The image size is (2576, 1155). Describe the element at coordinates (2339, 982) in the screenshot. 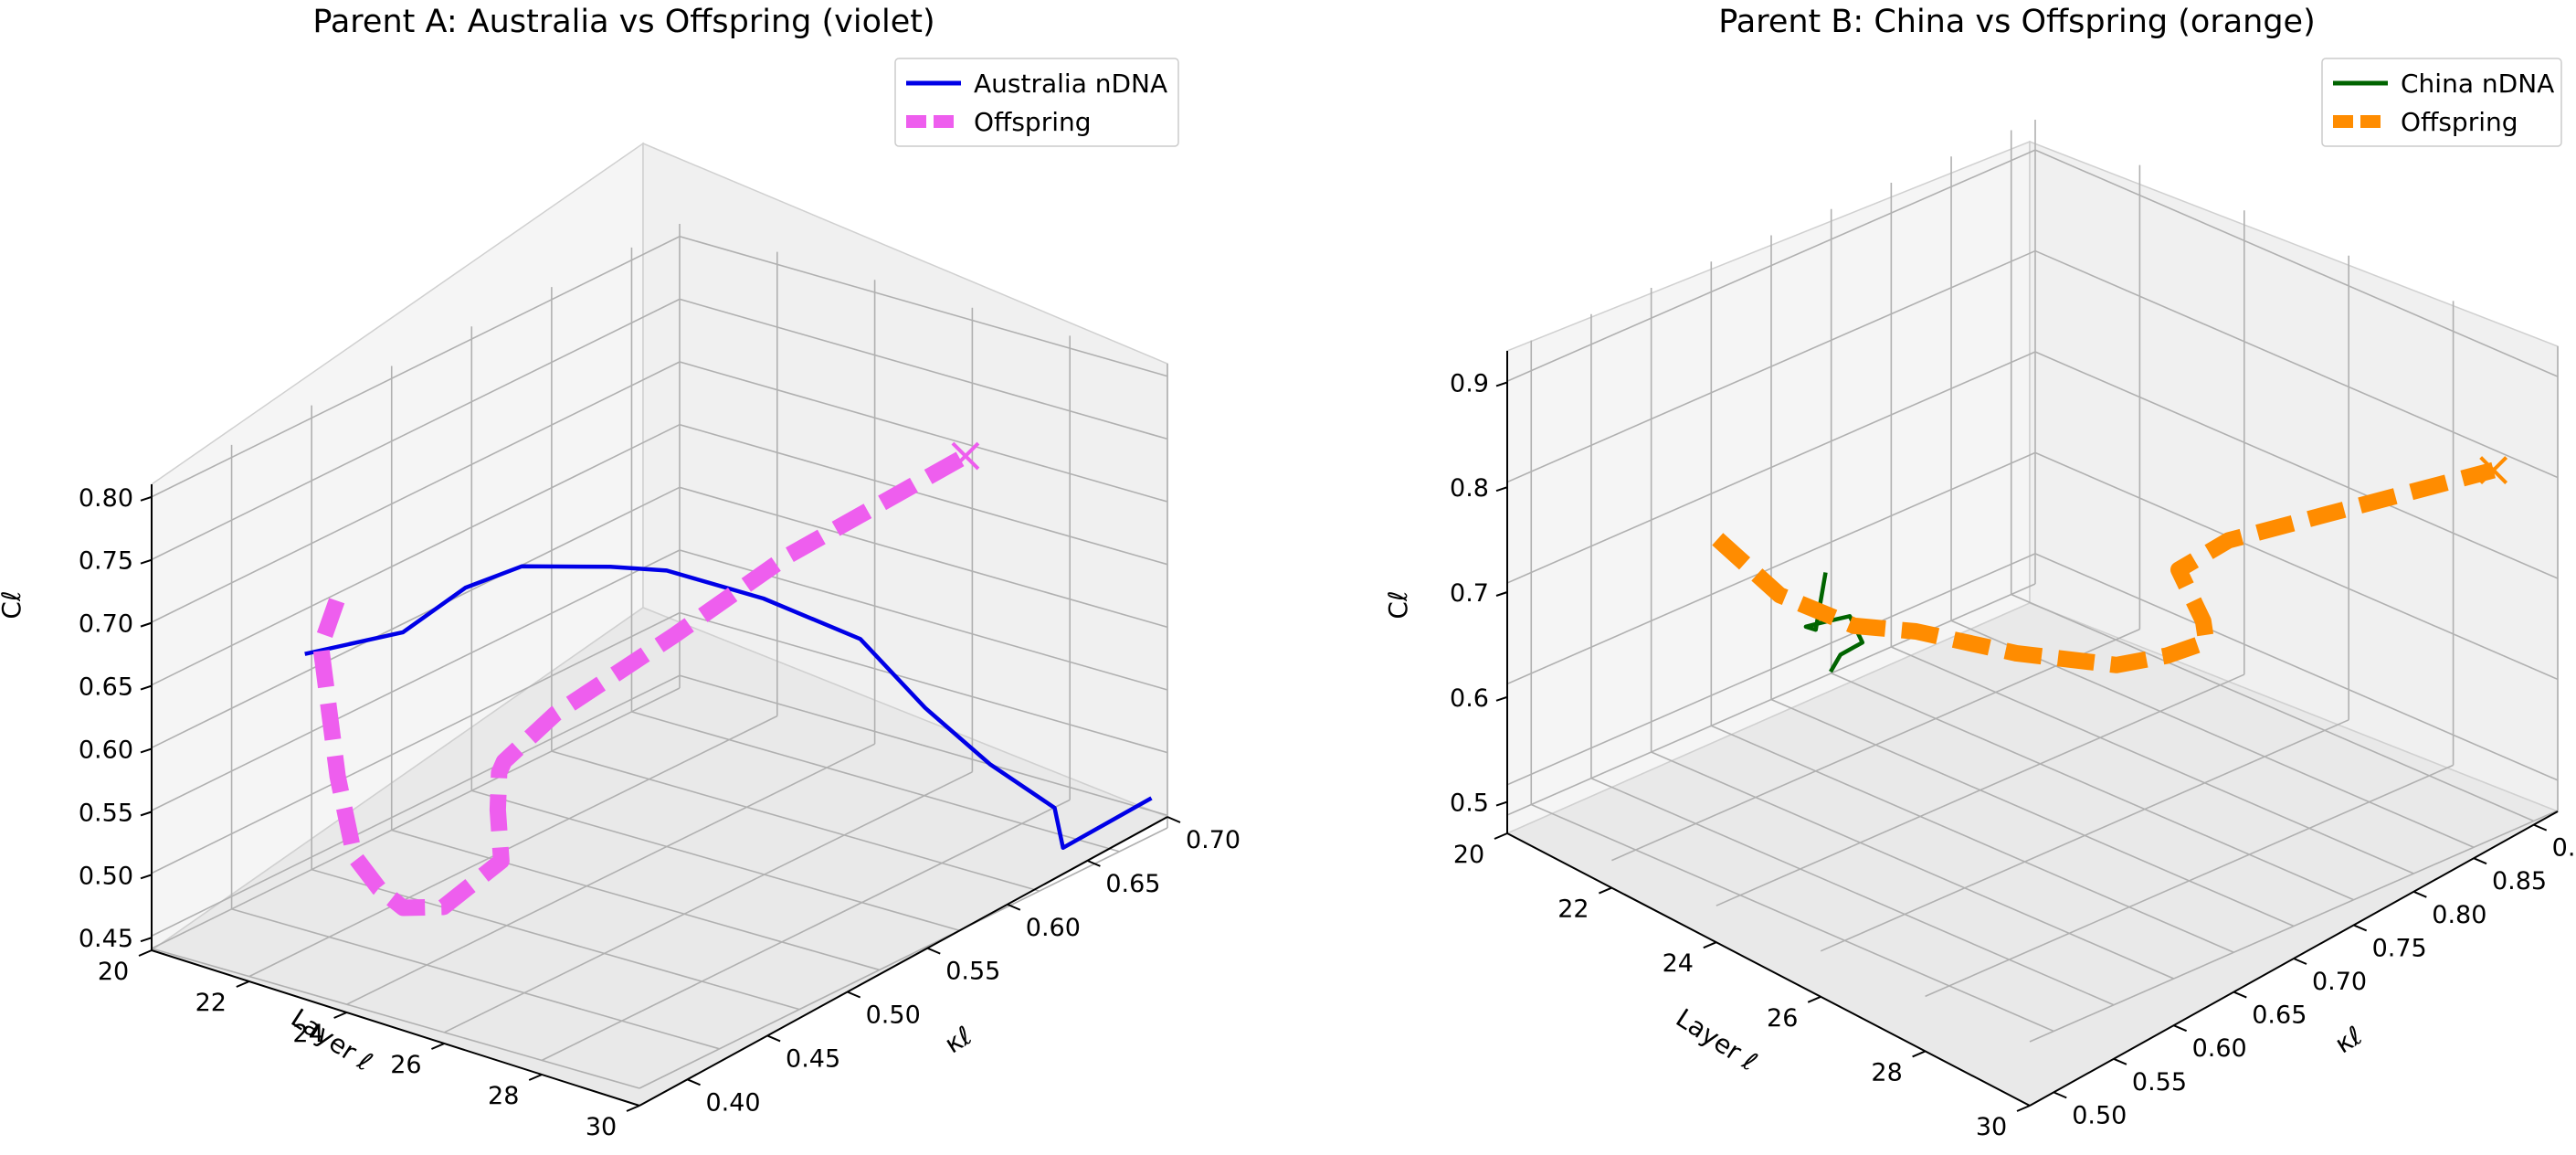

I see `y-tick-label-0-70: 0.70` at that location.